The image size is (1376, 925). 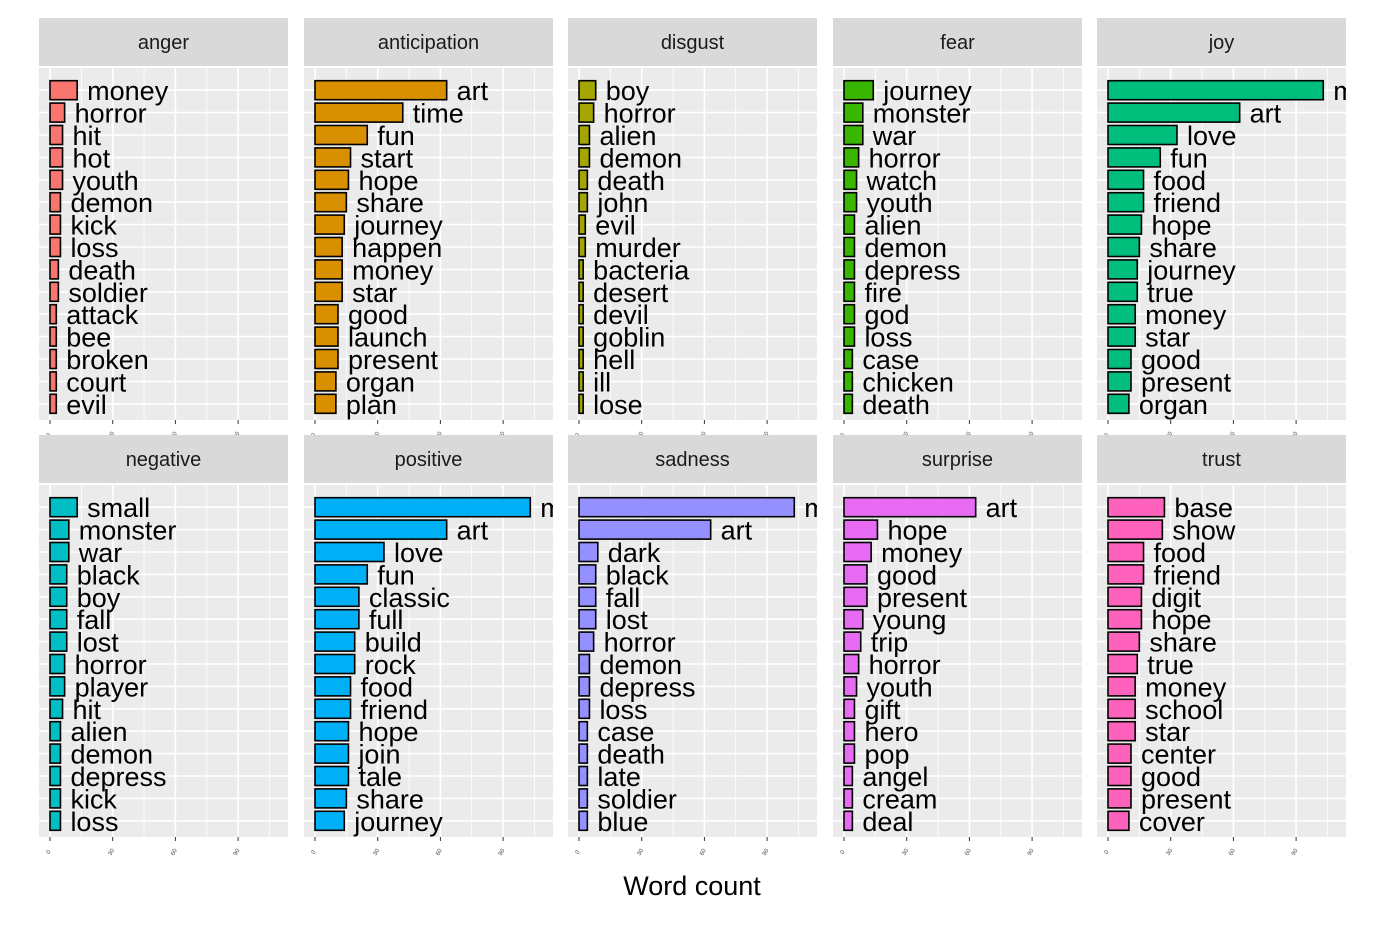 I want to click on word-label-love: love, so click(x=1212, y=136).